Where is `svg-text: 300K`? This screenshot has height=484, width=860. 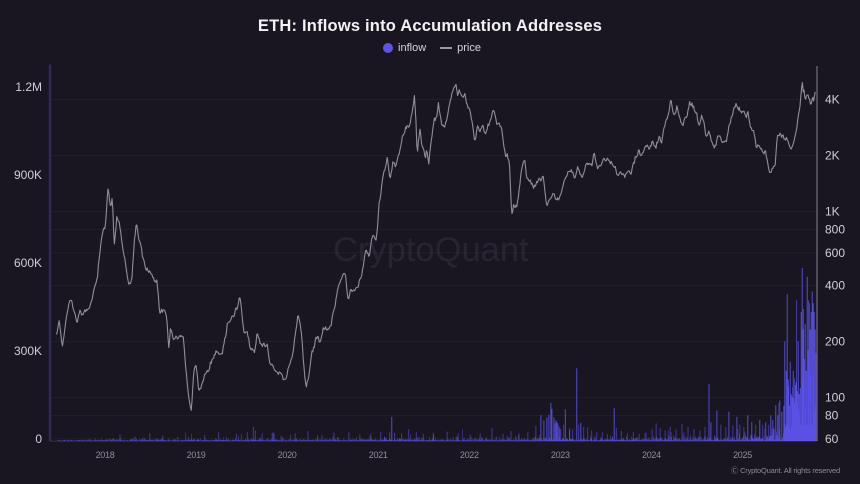 svg-text: 300K is located at coordinates (28, 351).